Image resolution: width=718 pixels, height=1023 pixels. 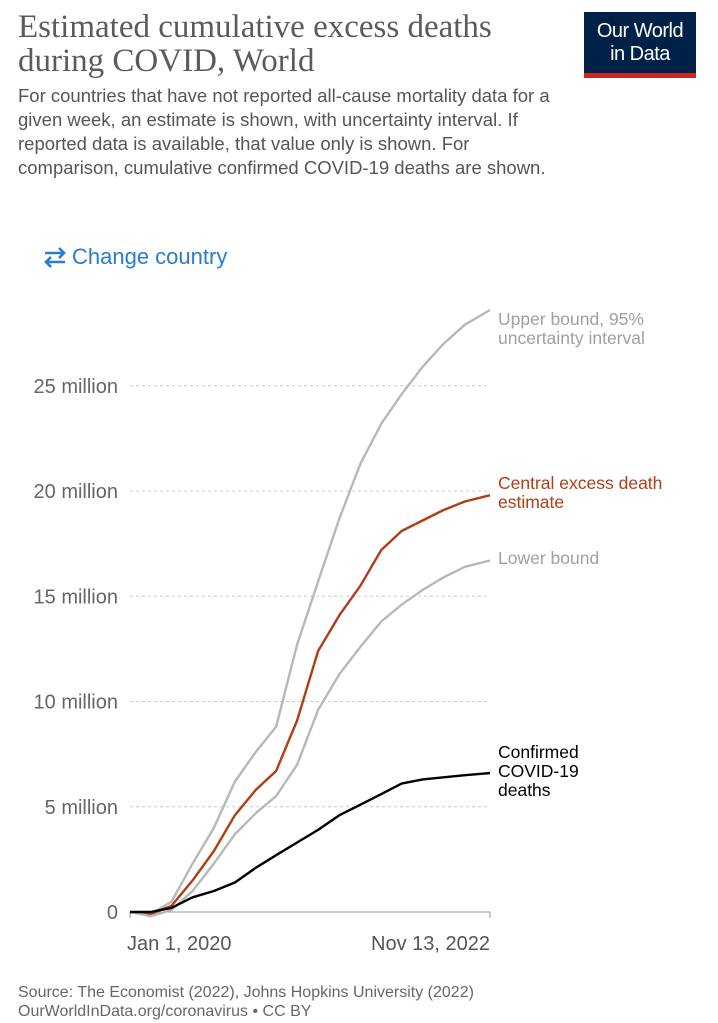 I want to click on logo-line: Our World, so click(x=640, y=31).